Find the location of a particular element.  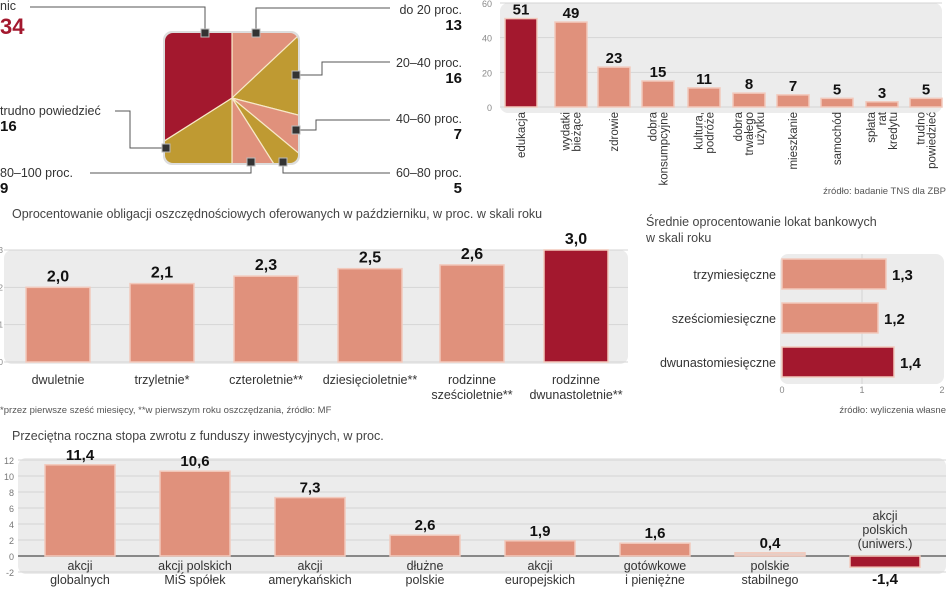

category-label: trudnopowiedzieć is located at coordinates (927, 140).